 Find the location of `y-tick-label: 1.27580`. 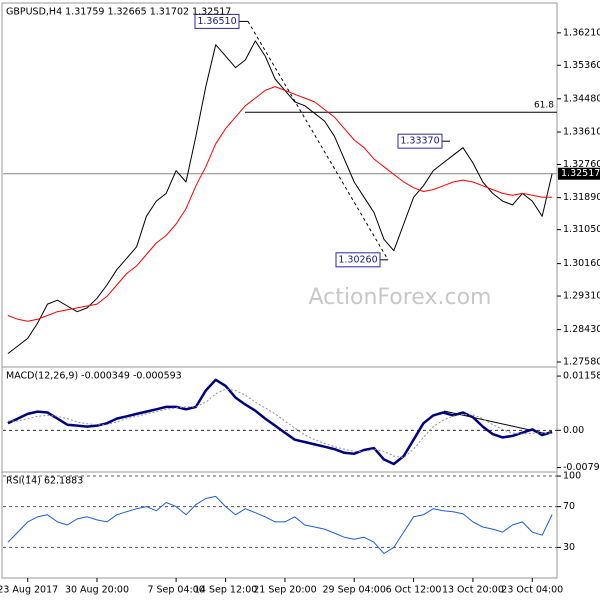

y-tick-label: 1.27580 is located at coordinates (581, 362).